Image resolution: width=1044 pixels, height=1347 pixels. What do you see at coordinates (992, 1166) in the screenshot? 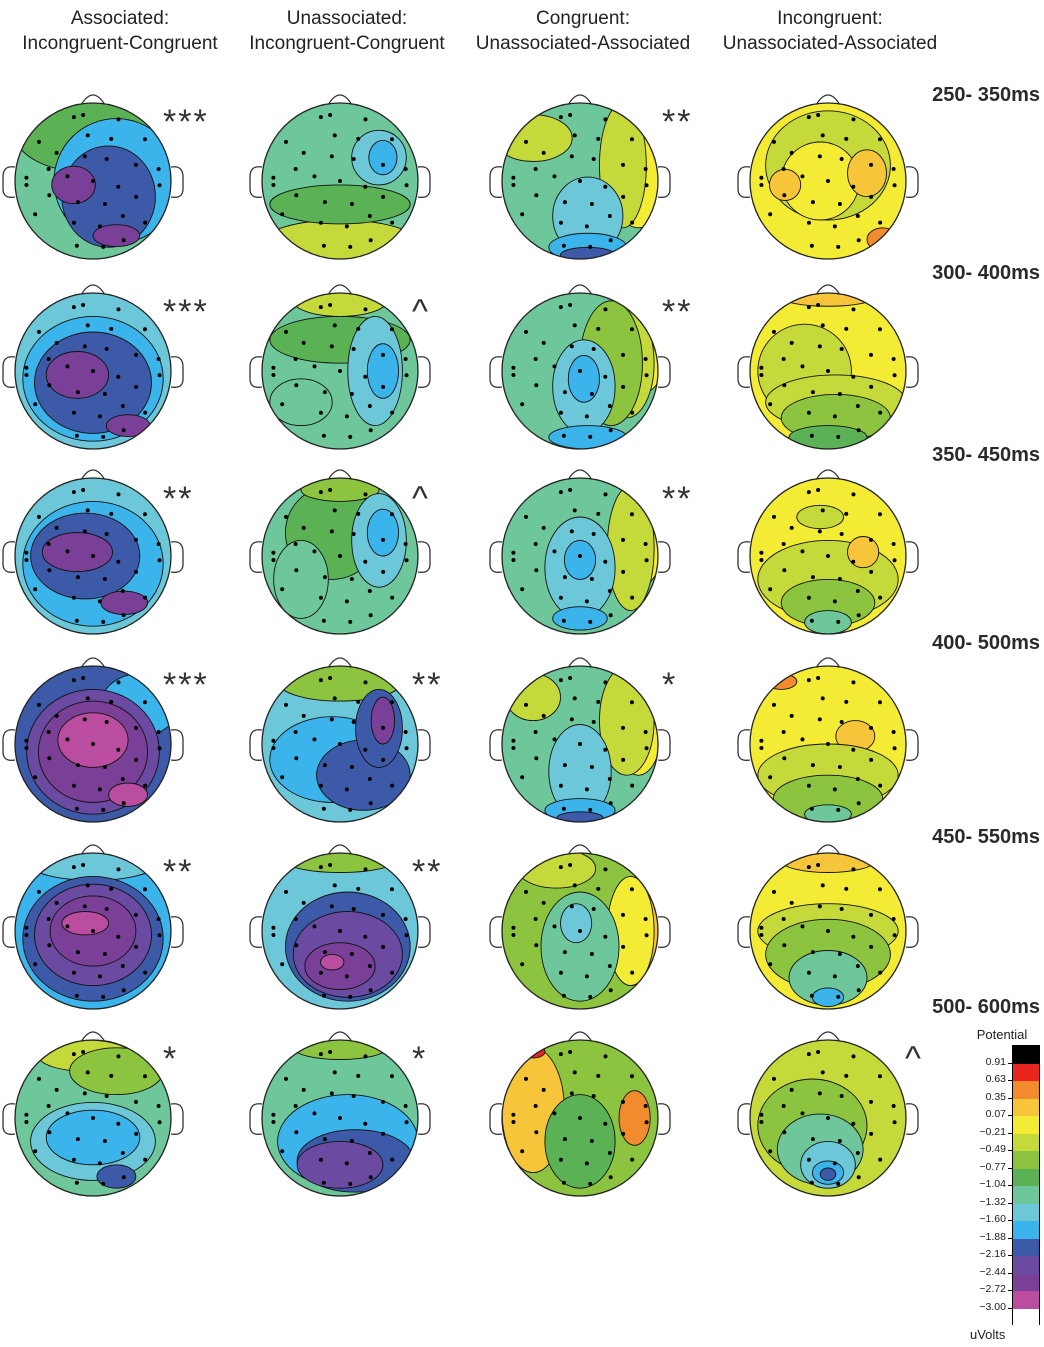
I see `colorbar-tick-label: −0.77` at bounding box center [992, 1166].